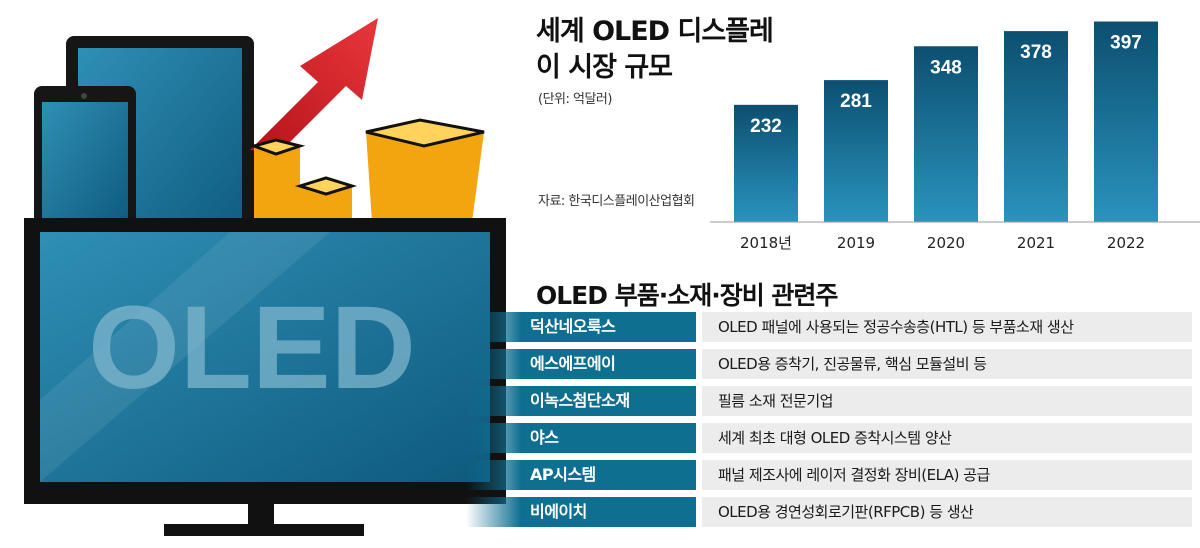  What do you see at coordinates (314, 86) in the screenshot?
I see `growth-arrow-icon` at bounding box center [314, 86].